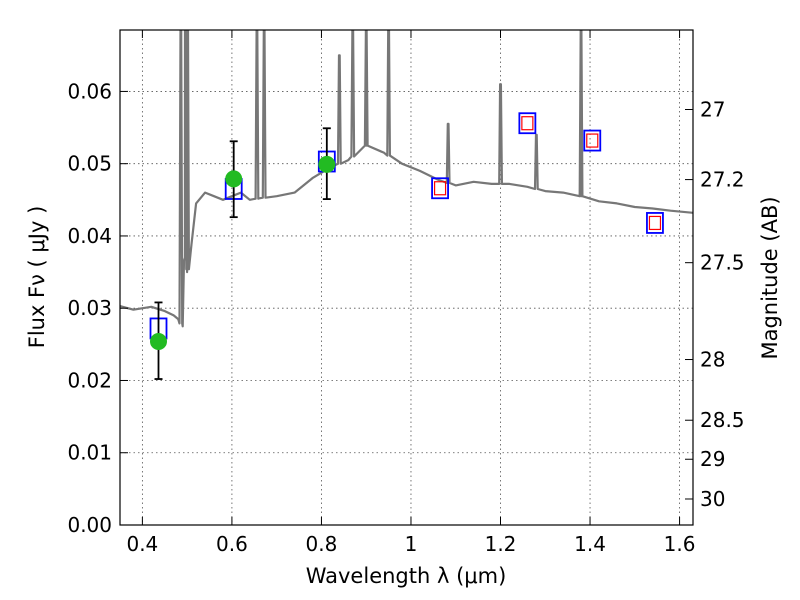 The height and width of the screenshot is (600, 800). Describe the element at coordinates (142, 544) in the screenshot. I see `x-tick-label: 0.4` at that location.